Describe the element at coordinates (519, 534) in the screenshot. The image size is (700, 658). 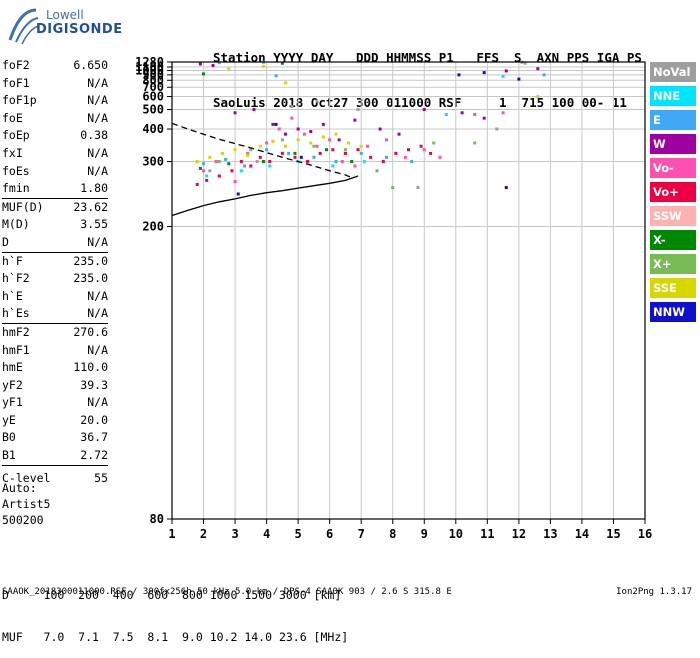
I see `x-tick-label: 12` at that location.